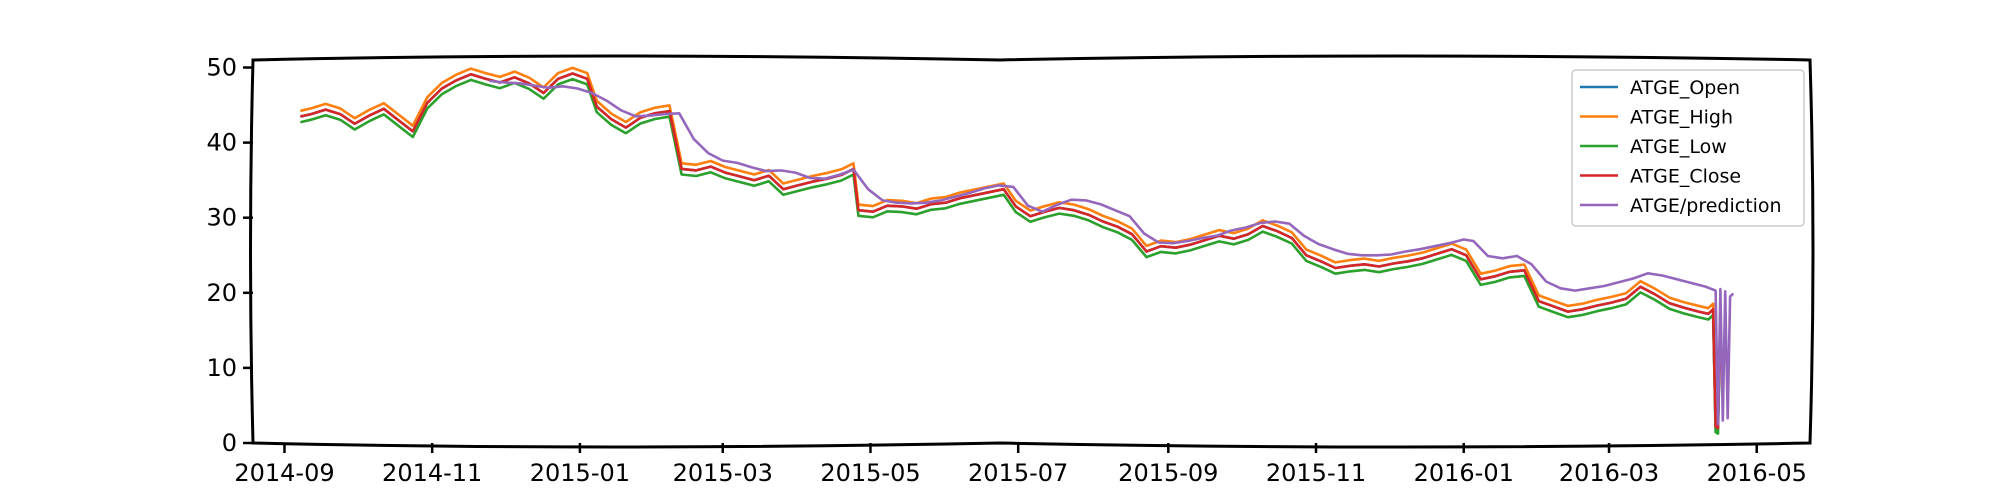 The width and height of the screenshot is (2000, 500). What do you see at coordinates (723, 473) in the screenshot?
I see `x-tick-label: 2015-03` at bounding box center [723, 473].